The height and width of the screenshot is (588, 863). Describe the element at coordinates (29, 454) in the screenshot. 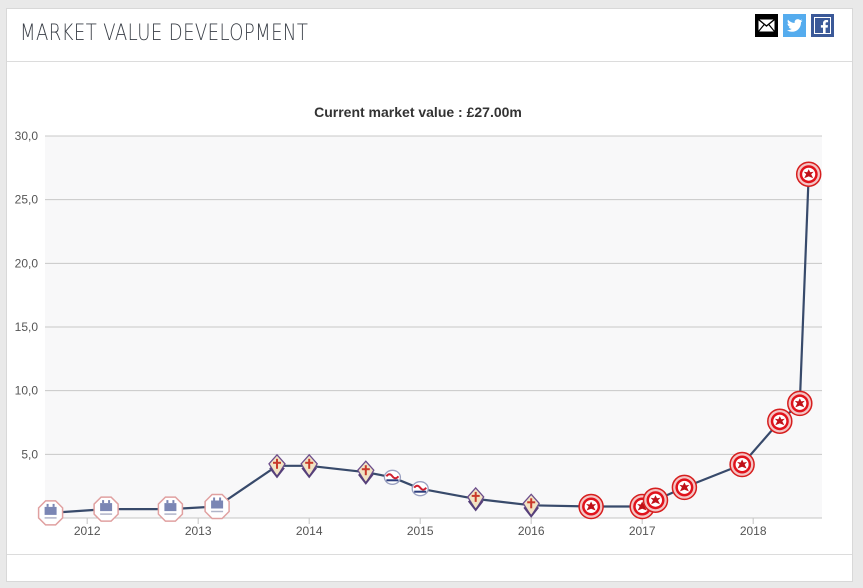

I see `y-tick-label: 5,0` at that location.